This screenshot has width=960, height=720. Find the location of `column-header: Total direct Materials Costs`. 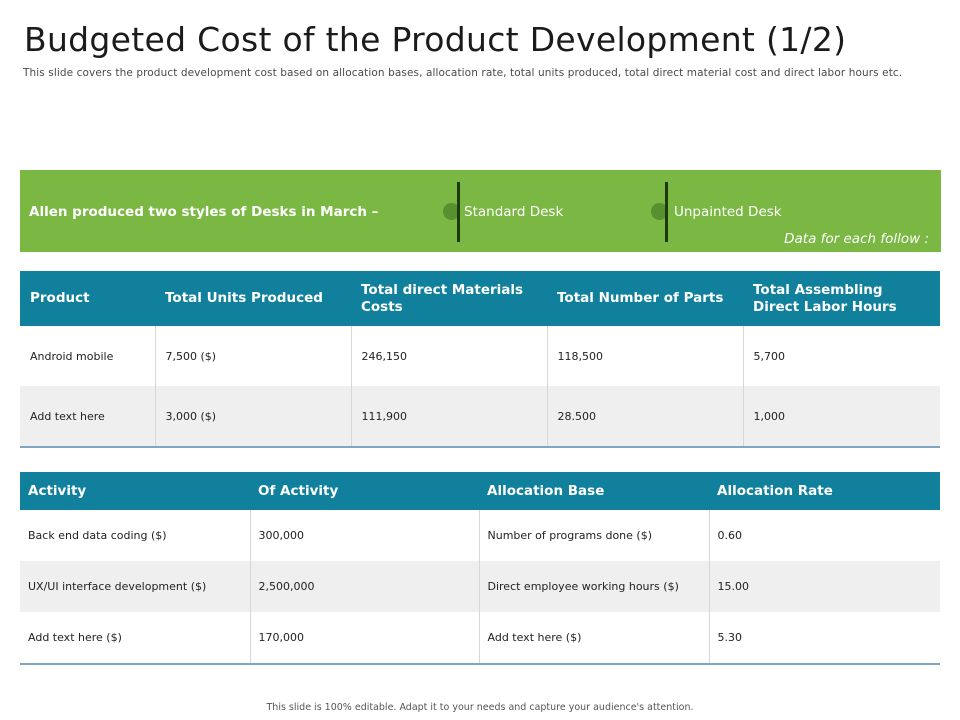

column-header: Total direct Materials Costs is located at coordinates (449, 298).